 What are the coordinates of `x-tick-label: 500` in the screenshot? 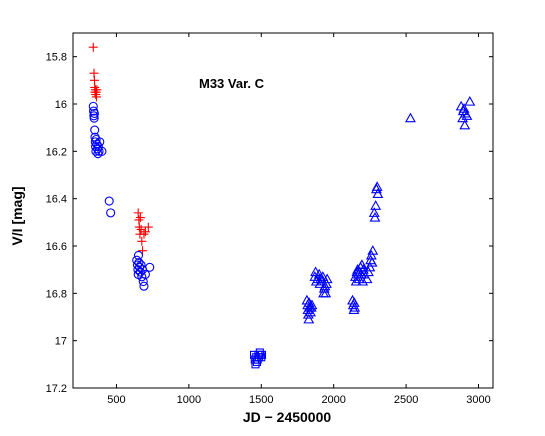 It's located at (116, 400).